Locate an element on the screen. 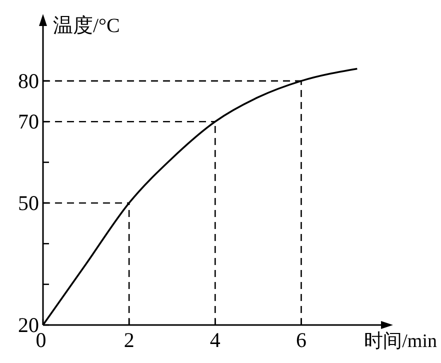 This screenshot has height=363, width=441. x-axis-title: 时间/min is located at coordinates (401, 341).